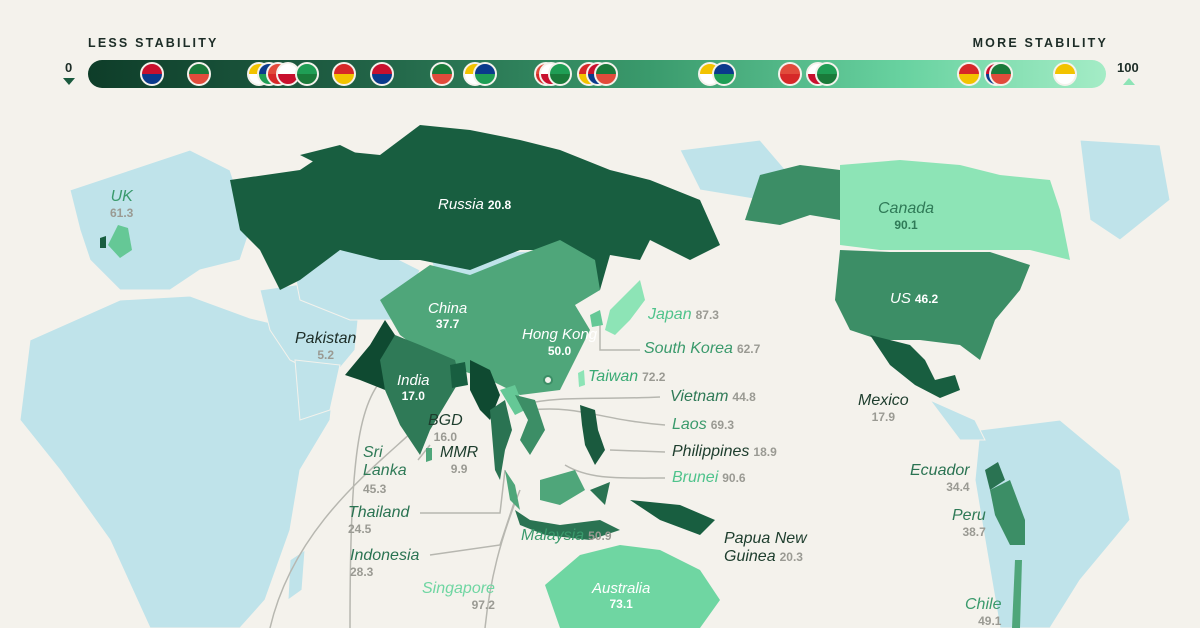 Image resolution: width=1200 pixels, height=628 pixels. Describe the element at coordinates (621, 595) in the screenshot. I see `label-australia: Australia 73.1` at that location.